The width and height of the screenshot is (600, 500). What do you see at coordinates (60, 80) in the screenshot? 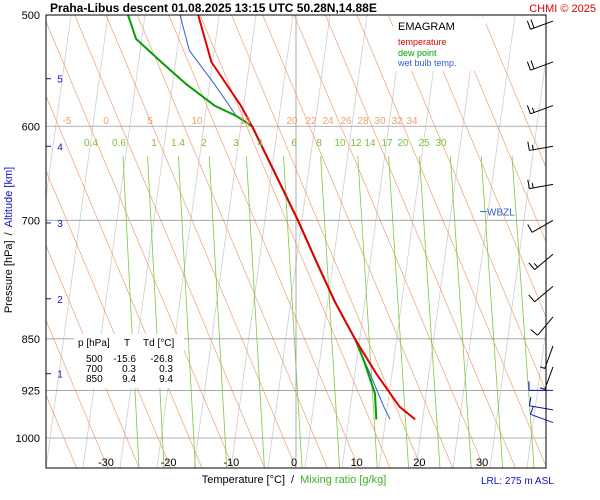
I see `altitude-tick-label: 5` at bounding box center [60, 80].